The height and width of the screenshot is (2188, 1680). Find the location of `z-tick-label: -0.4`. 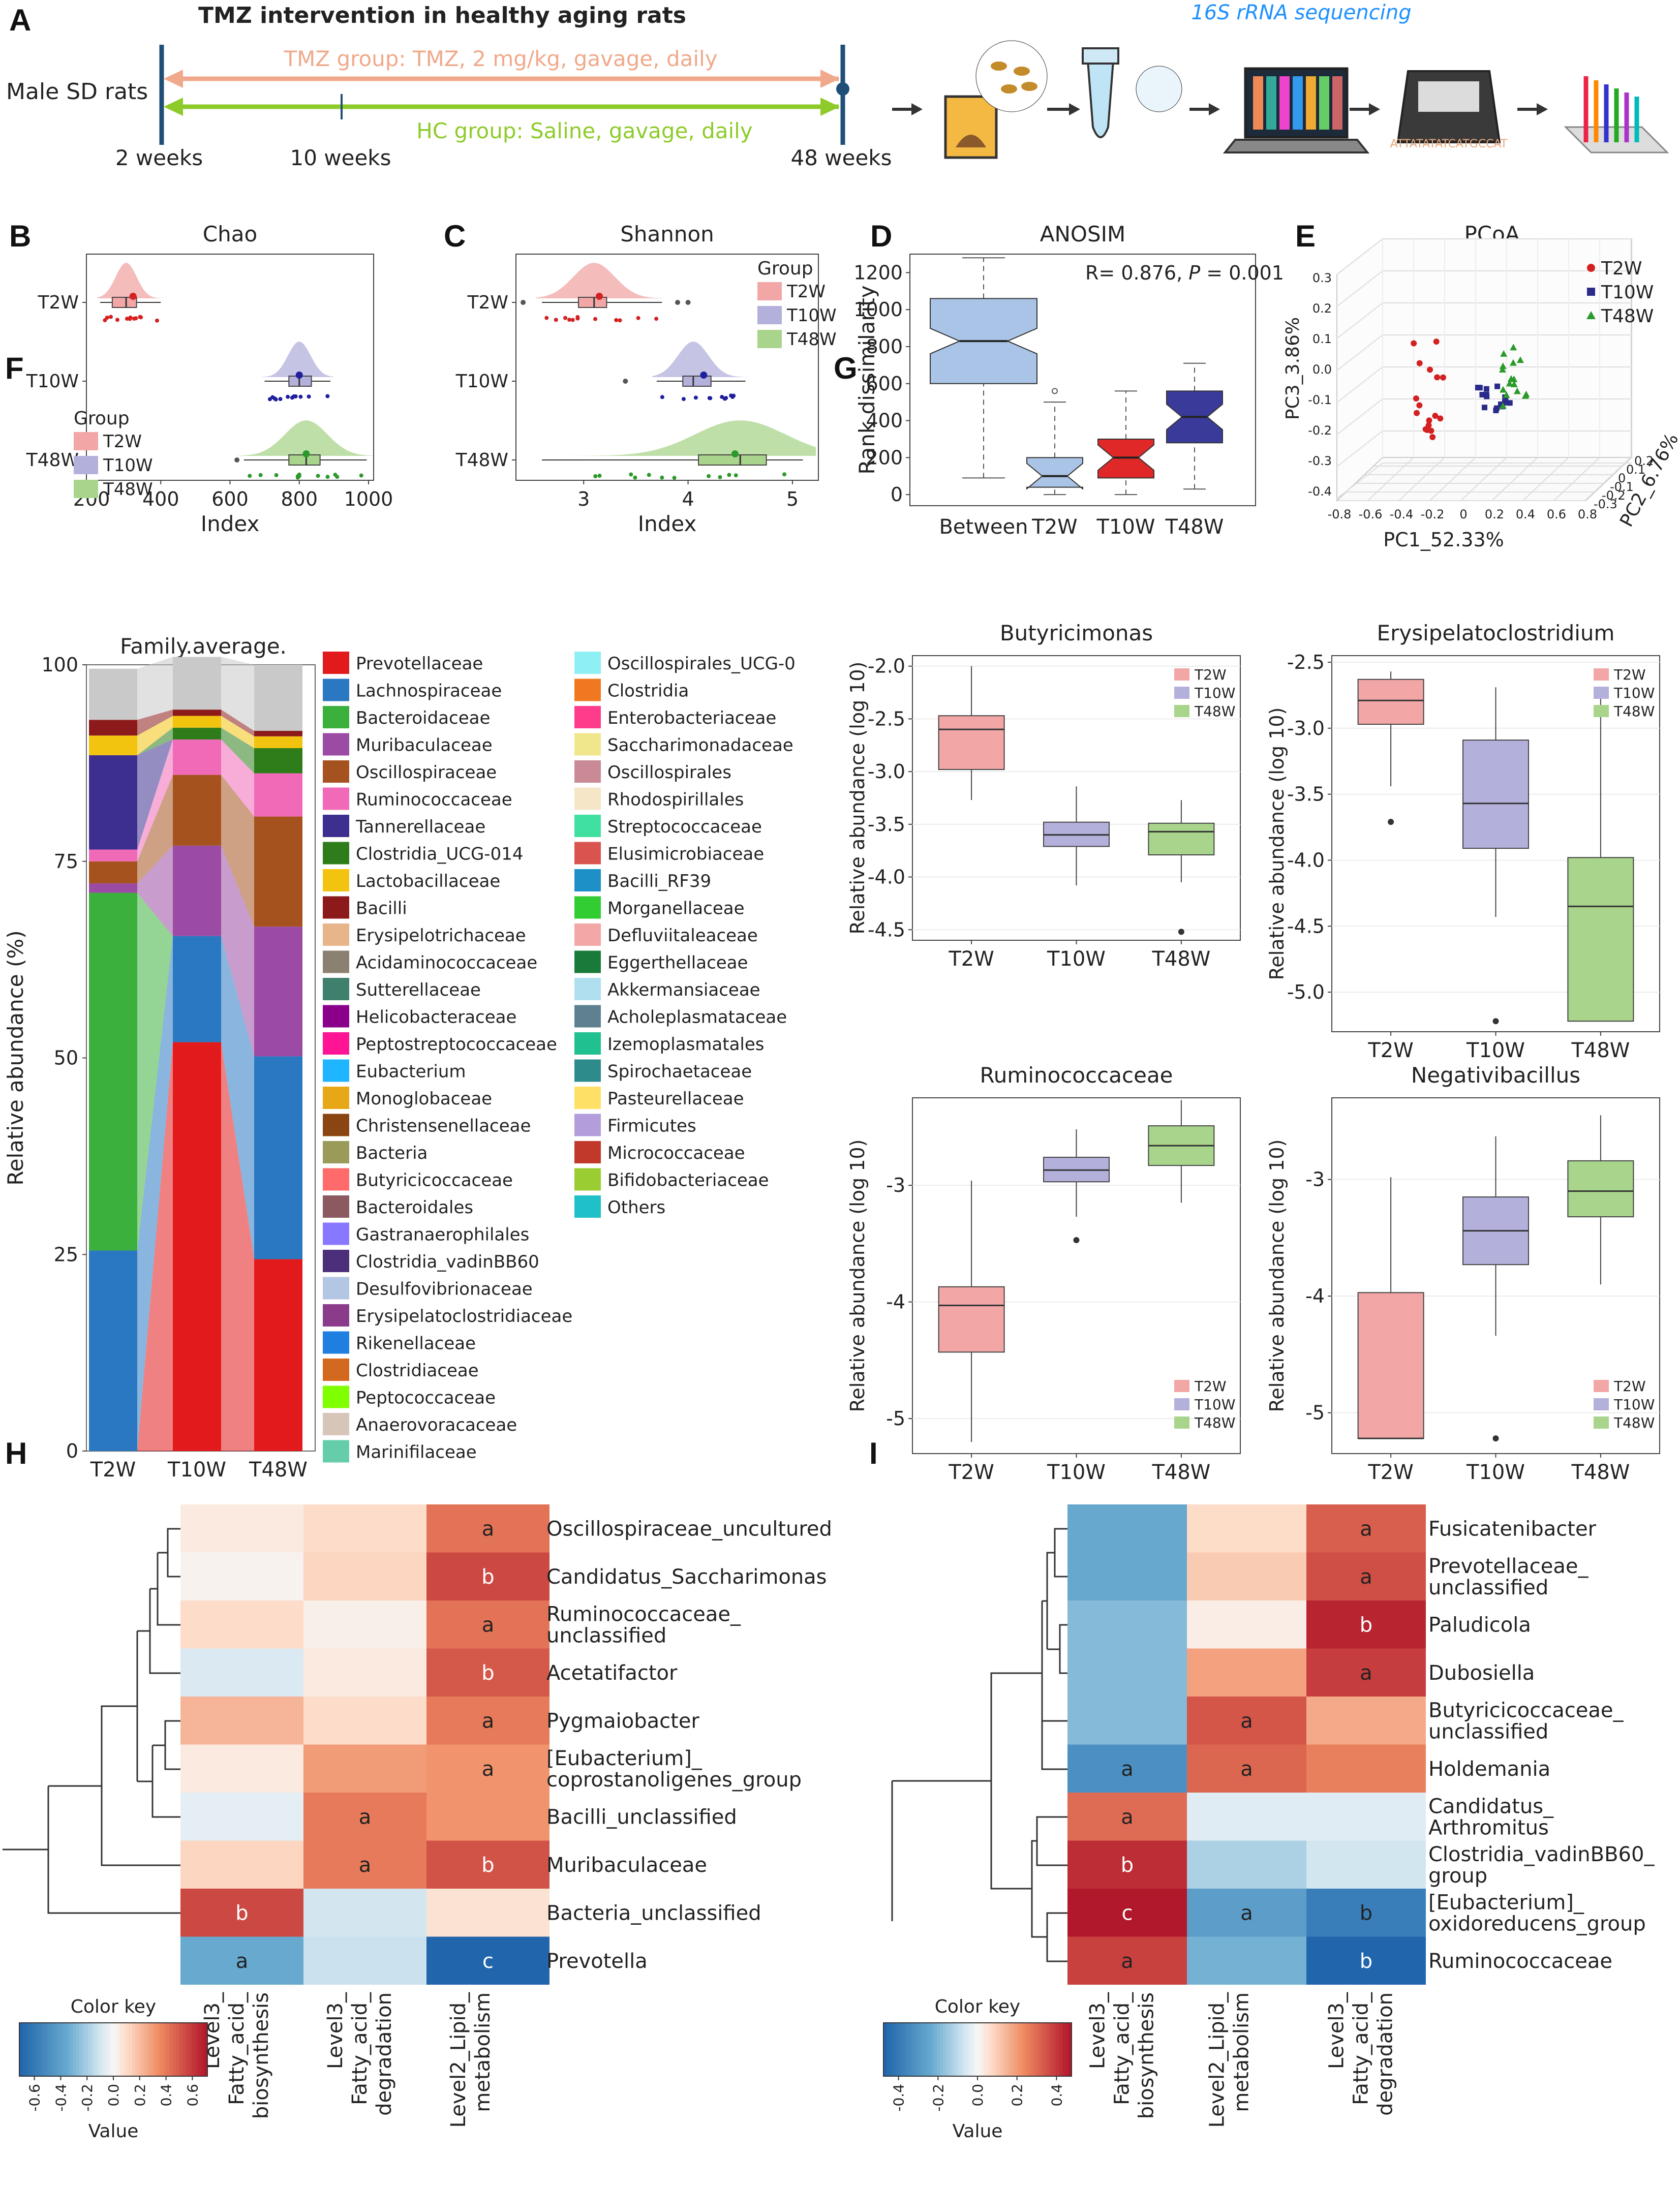

z-tick-label: -0.4 is located at coordinates (1320, 491).